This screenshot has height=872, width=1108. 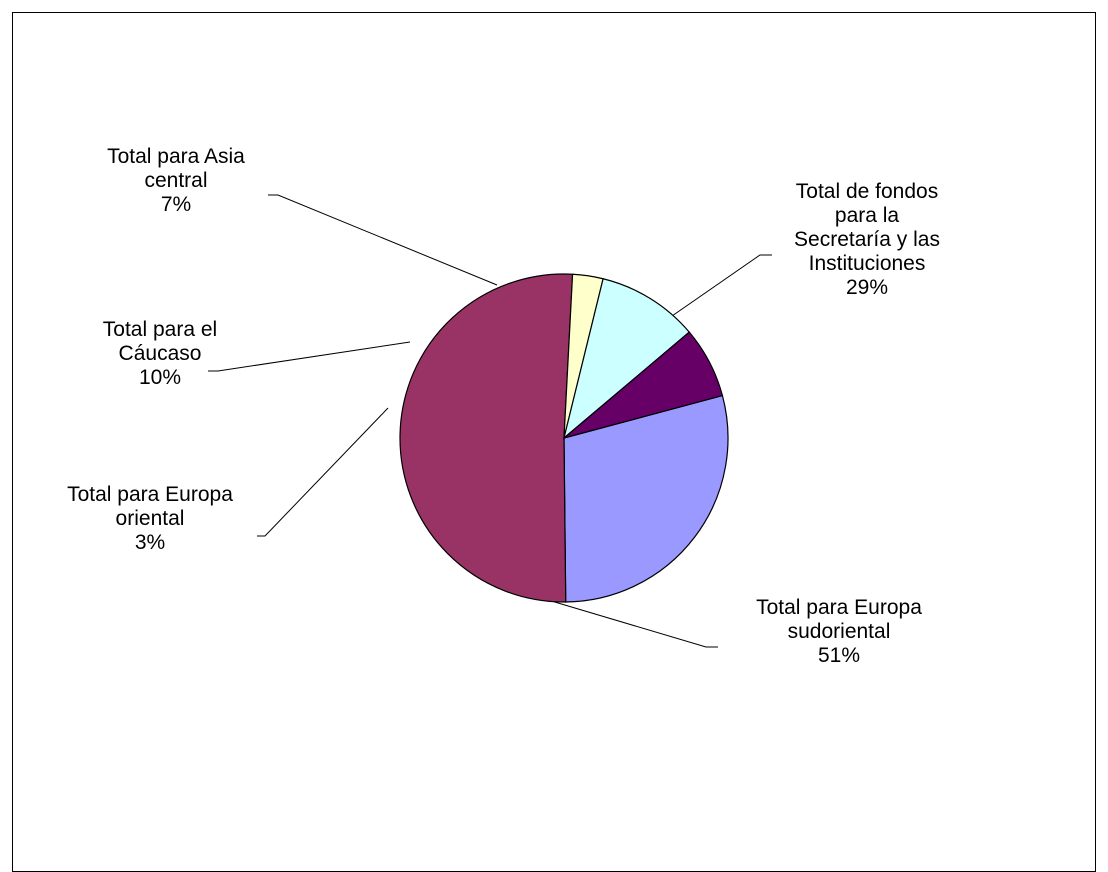 What do you see at coordinates (176, 156) in the screenshot?
I see `slice-label-line: Total para Asia` at bounding box center [176, 156].